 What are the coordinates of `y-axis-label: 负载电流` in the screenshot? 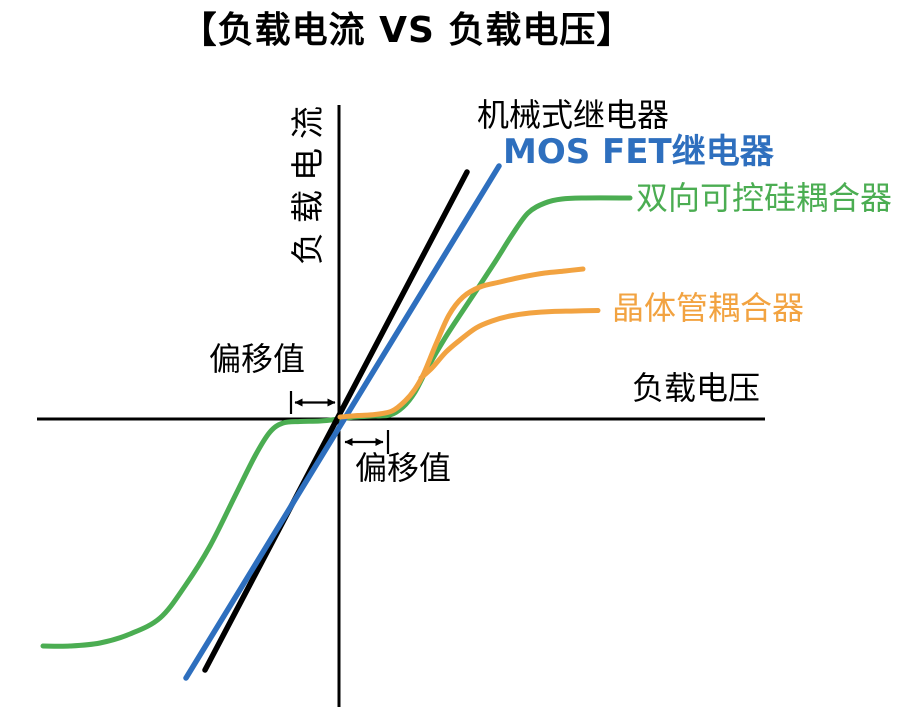 It's located at (308, 180).